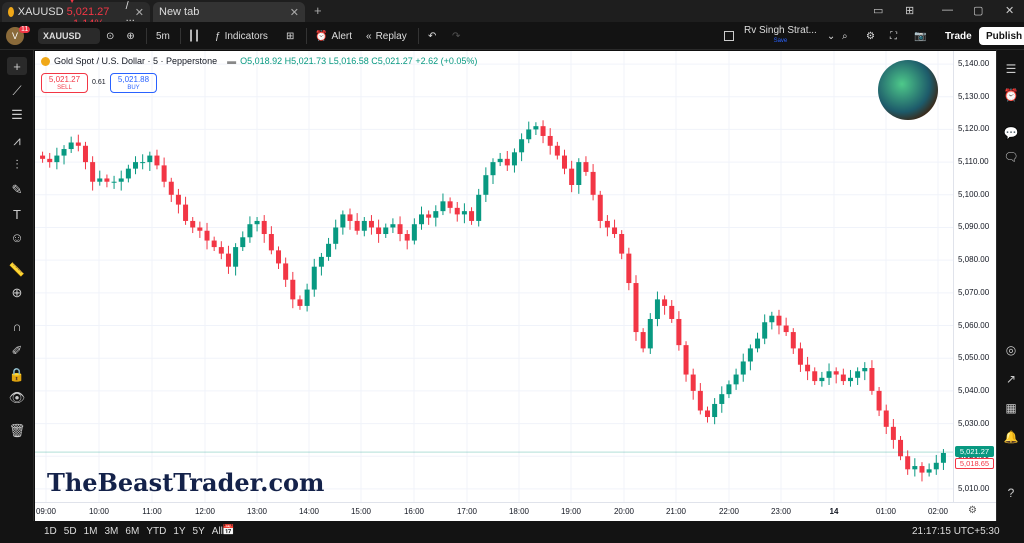  Describe the element at coordinates (229, 12) in the screenshot. I see `browser-tab-new: New tab ✕` at that location.